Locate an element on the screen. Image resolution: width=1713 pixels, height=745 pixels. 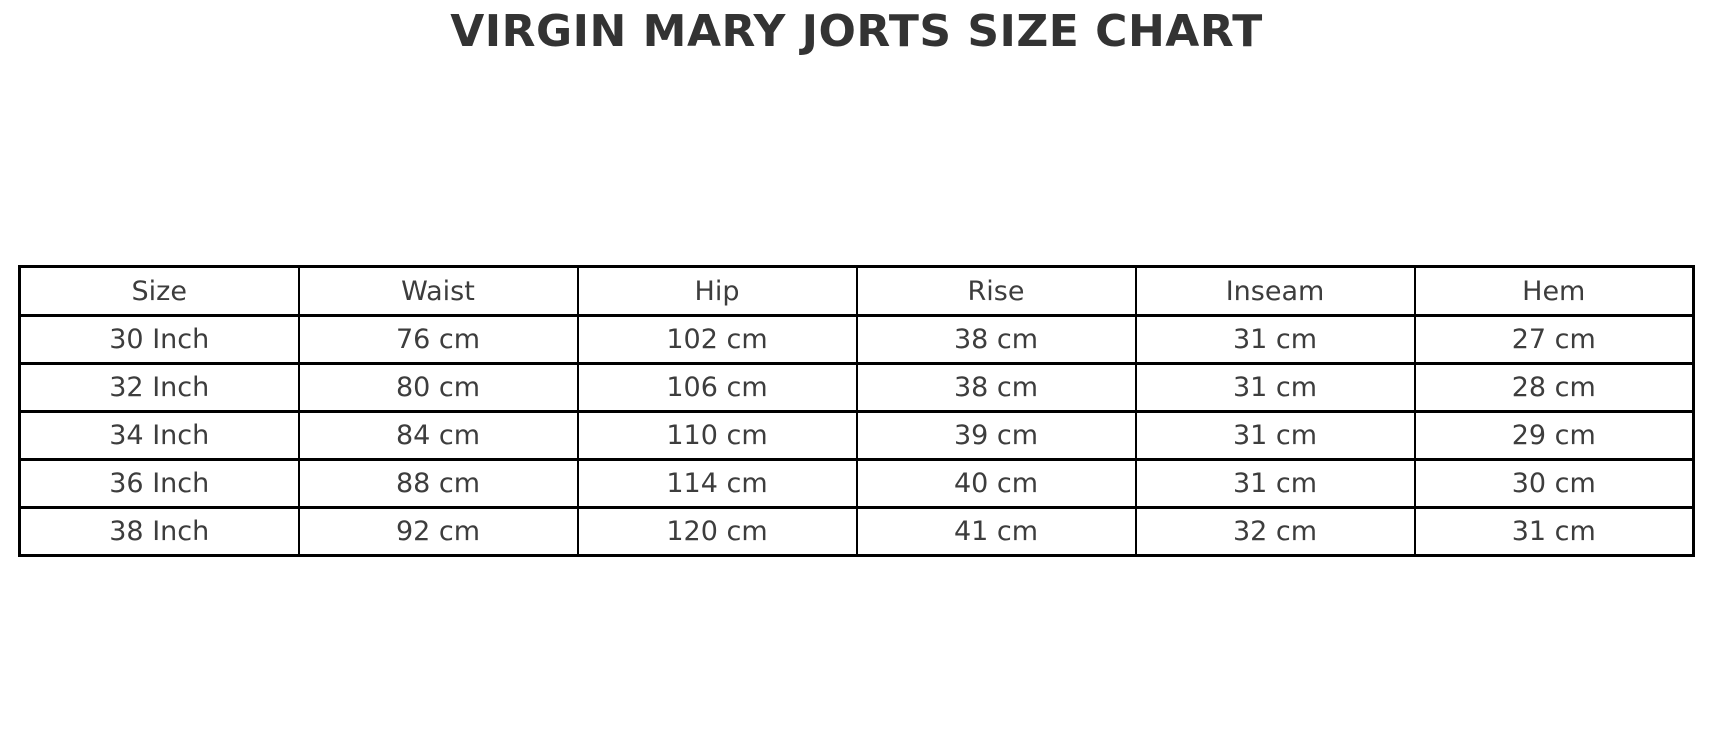
table-cell: 29 cm is located at coordinates (1554, 435).